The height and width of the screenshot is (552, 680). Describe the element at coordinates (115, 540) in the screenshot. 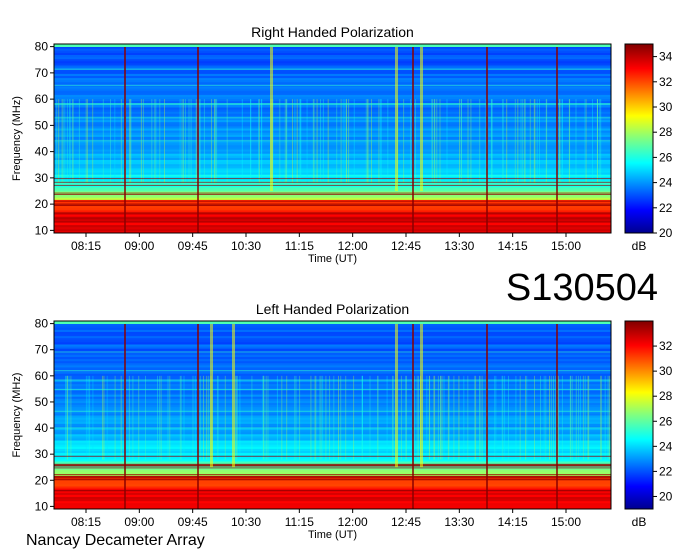

I see `footer-label: Nancay Decameter Array` at that location.